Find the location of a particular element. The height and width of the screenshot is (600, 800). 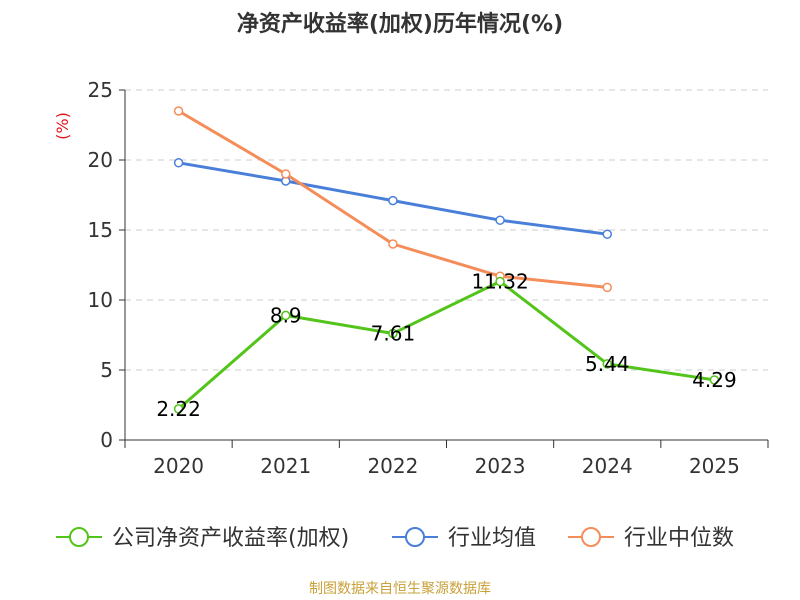

data-label: 5.44 is located at coordinates (607, 364).